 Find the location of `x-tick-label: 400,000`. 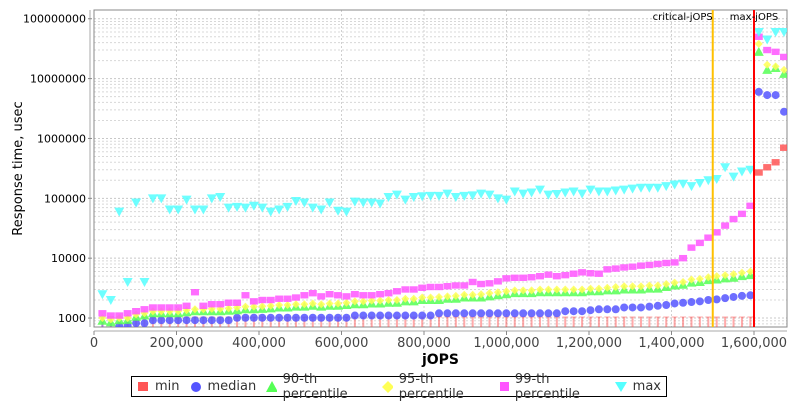

x-tick-label: 400,000 is located at coordinates (259, 343).